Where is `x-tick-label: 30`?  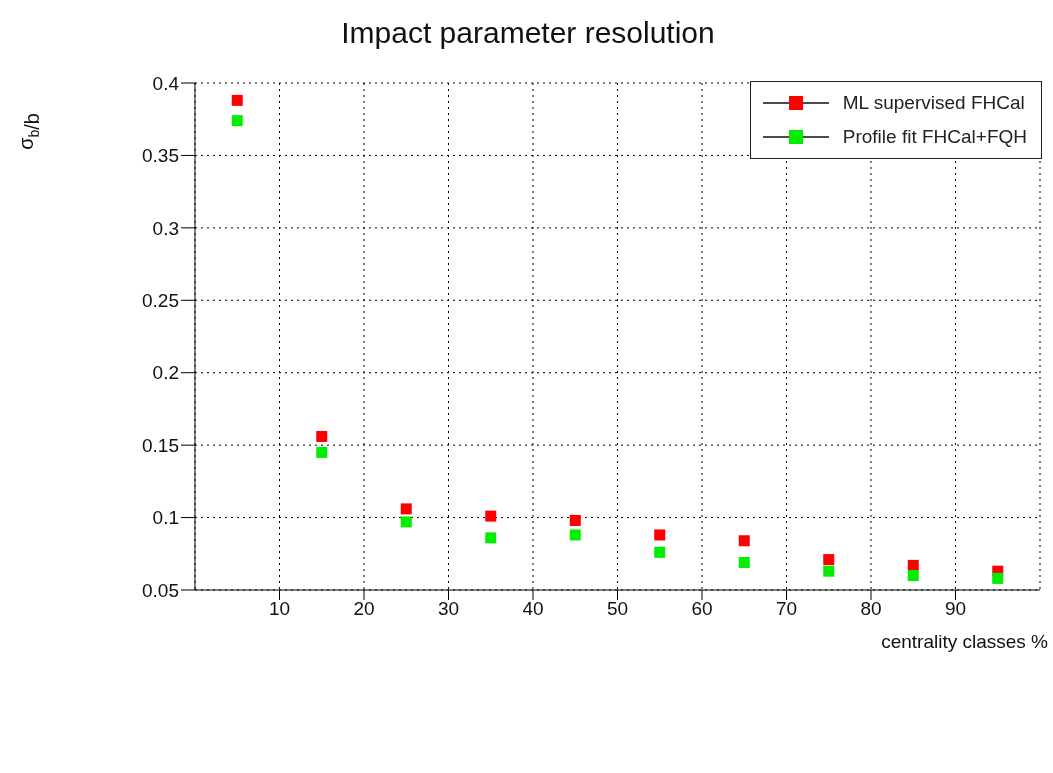 x-tick-label: 30 is located at coordinates (448, 609).